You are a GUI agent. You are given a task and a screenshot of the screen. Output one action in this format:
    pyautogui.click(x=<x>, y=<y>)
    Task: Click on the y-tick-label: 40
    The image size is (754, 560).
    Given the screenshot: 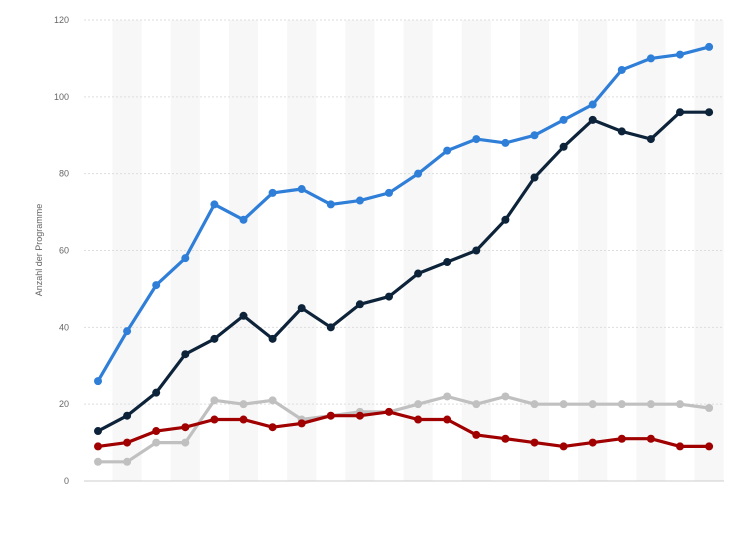 What is the action you would take?
    pyautogui.click(x=64, y=327)
    